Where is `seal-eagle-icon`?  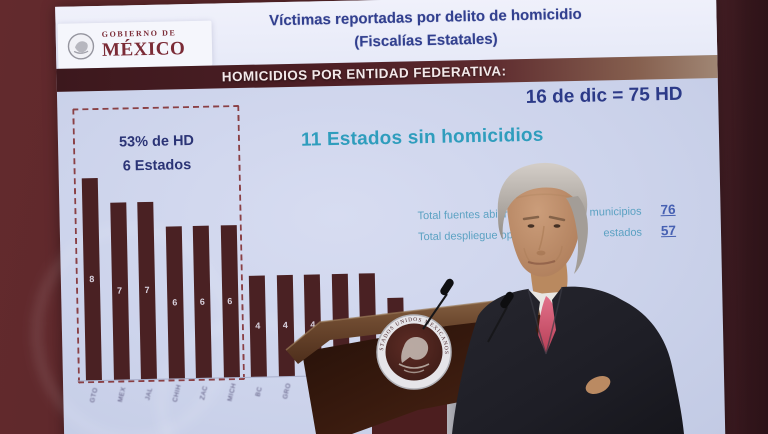 seal-eagle-icon is located at coordinates (414, 355).